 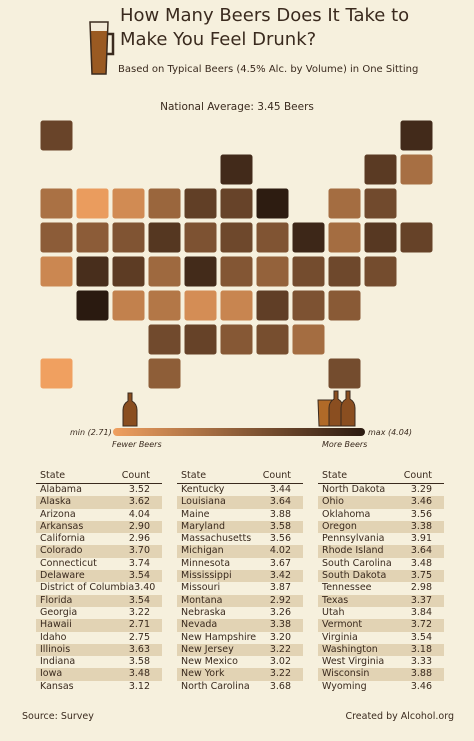 I want to click on state: Oklahoma, so click(x=346, y=514).